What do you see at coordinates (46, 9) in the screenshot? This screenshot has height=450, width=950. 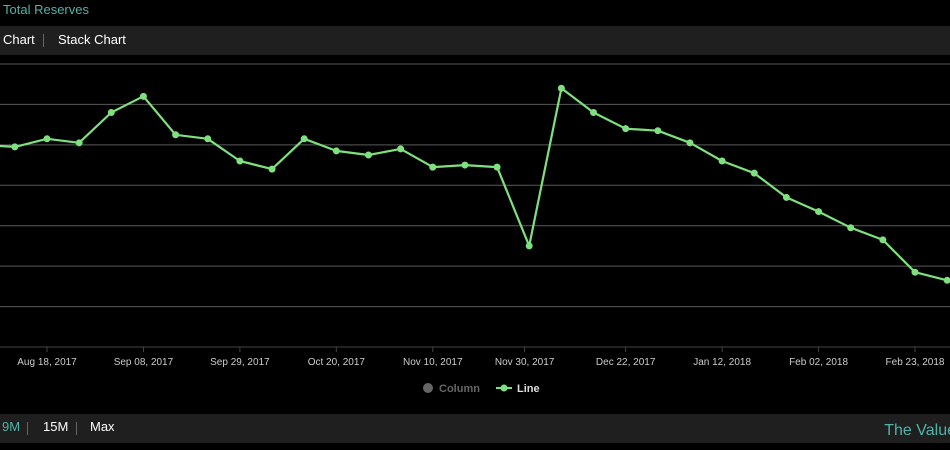 I see `page-title: Total Reserves` at bounding box center [46, 9].